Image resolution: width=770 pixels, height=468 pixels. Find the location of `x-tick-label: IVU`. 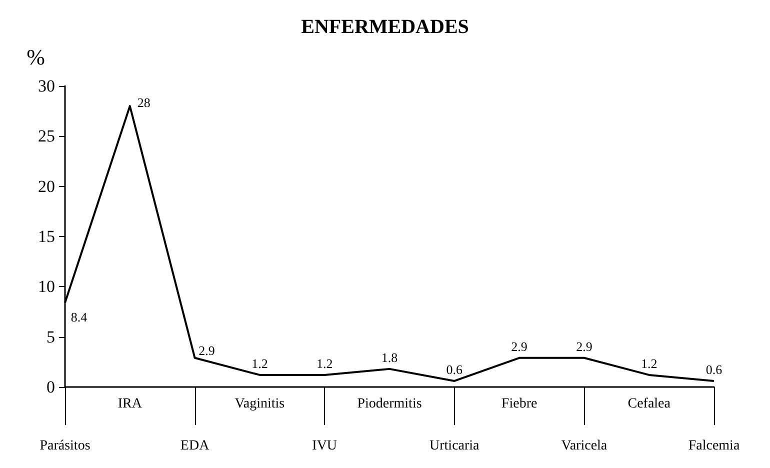

x-tick-label: IVU is located at coordinates (325, 446).